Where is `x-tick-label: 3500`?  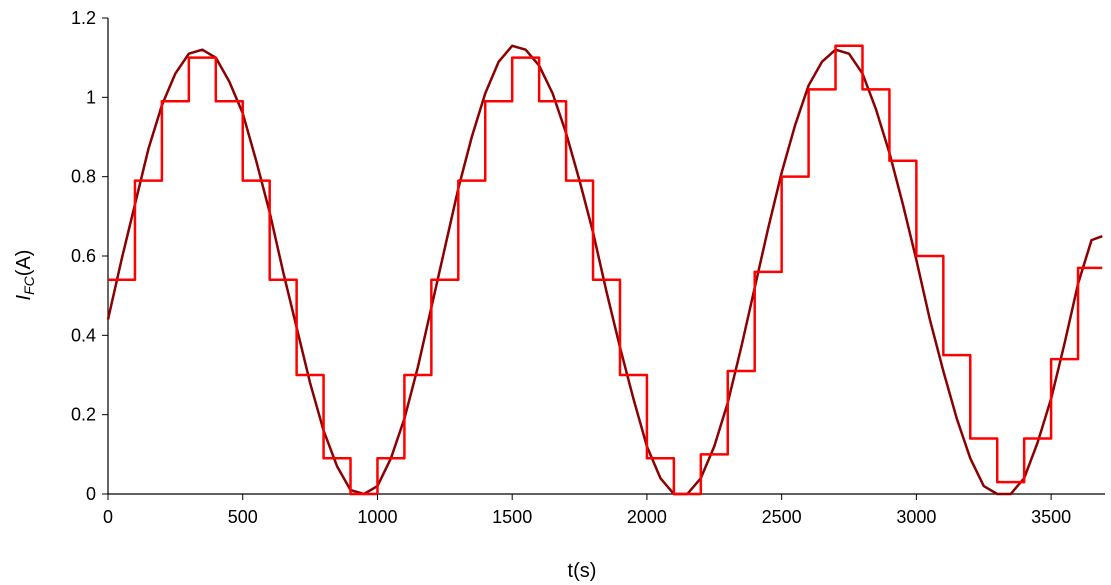
x-tick-label: 3500 is located at coordinates (1051, 517).